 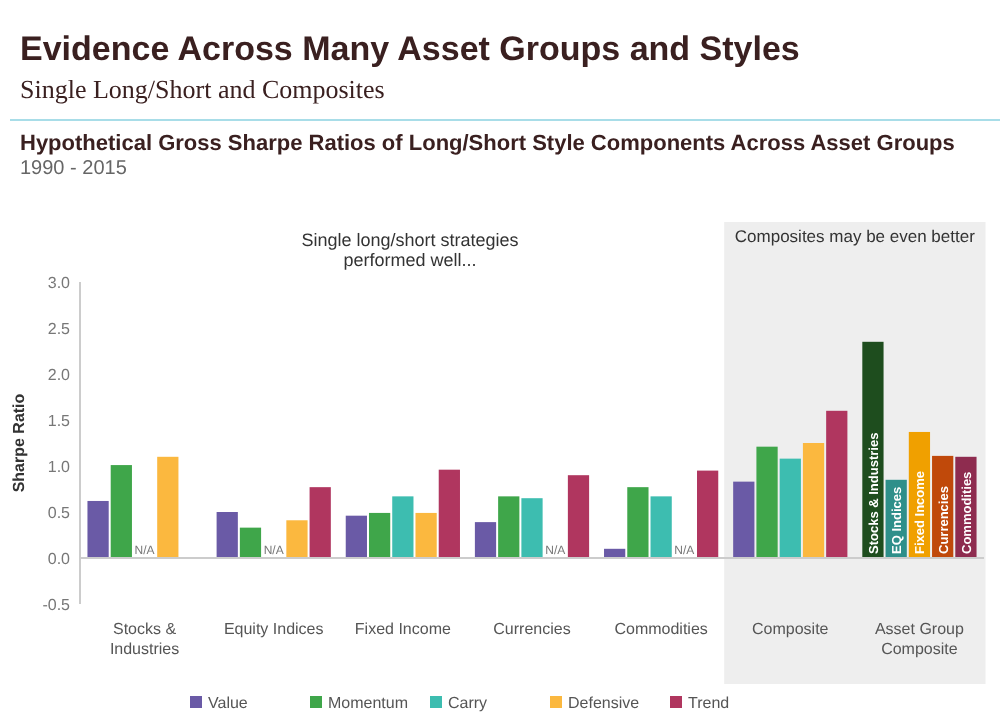 I want to click on y-tick-label: 1.5, so click(x=59, y=421).